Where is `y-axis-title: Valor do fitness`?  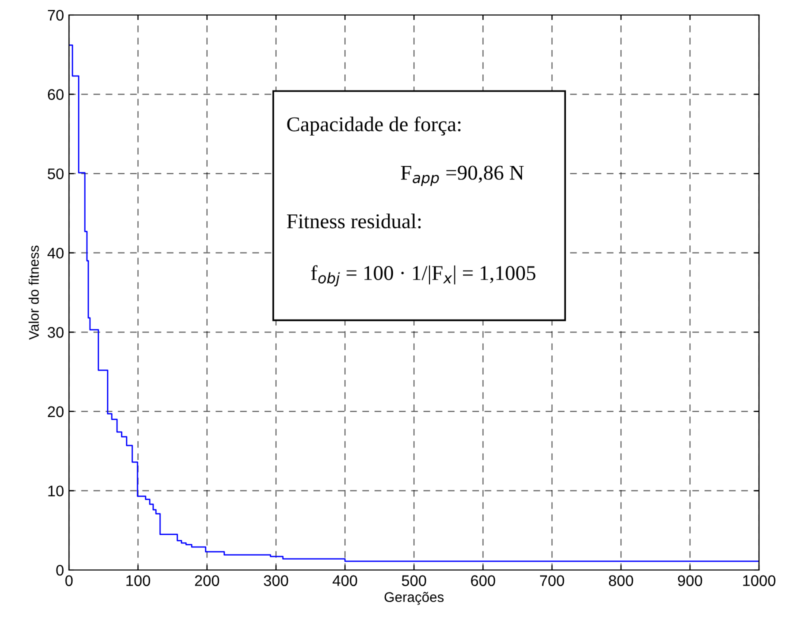 y-axis-title: Valor do fitness is located at coordinates (33, 293).